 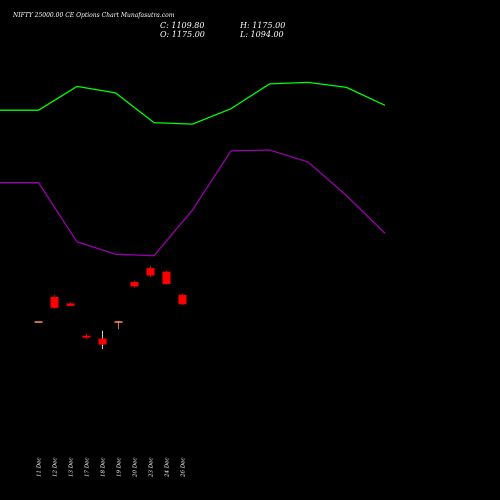 What do you see at coordinates (168, 468) in the screenshot?
I see `x-tick-label: 24 Dec` at bounding box center [168, 468].